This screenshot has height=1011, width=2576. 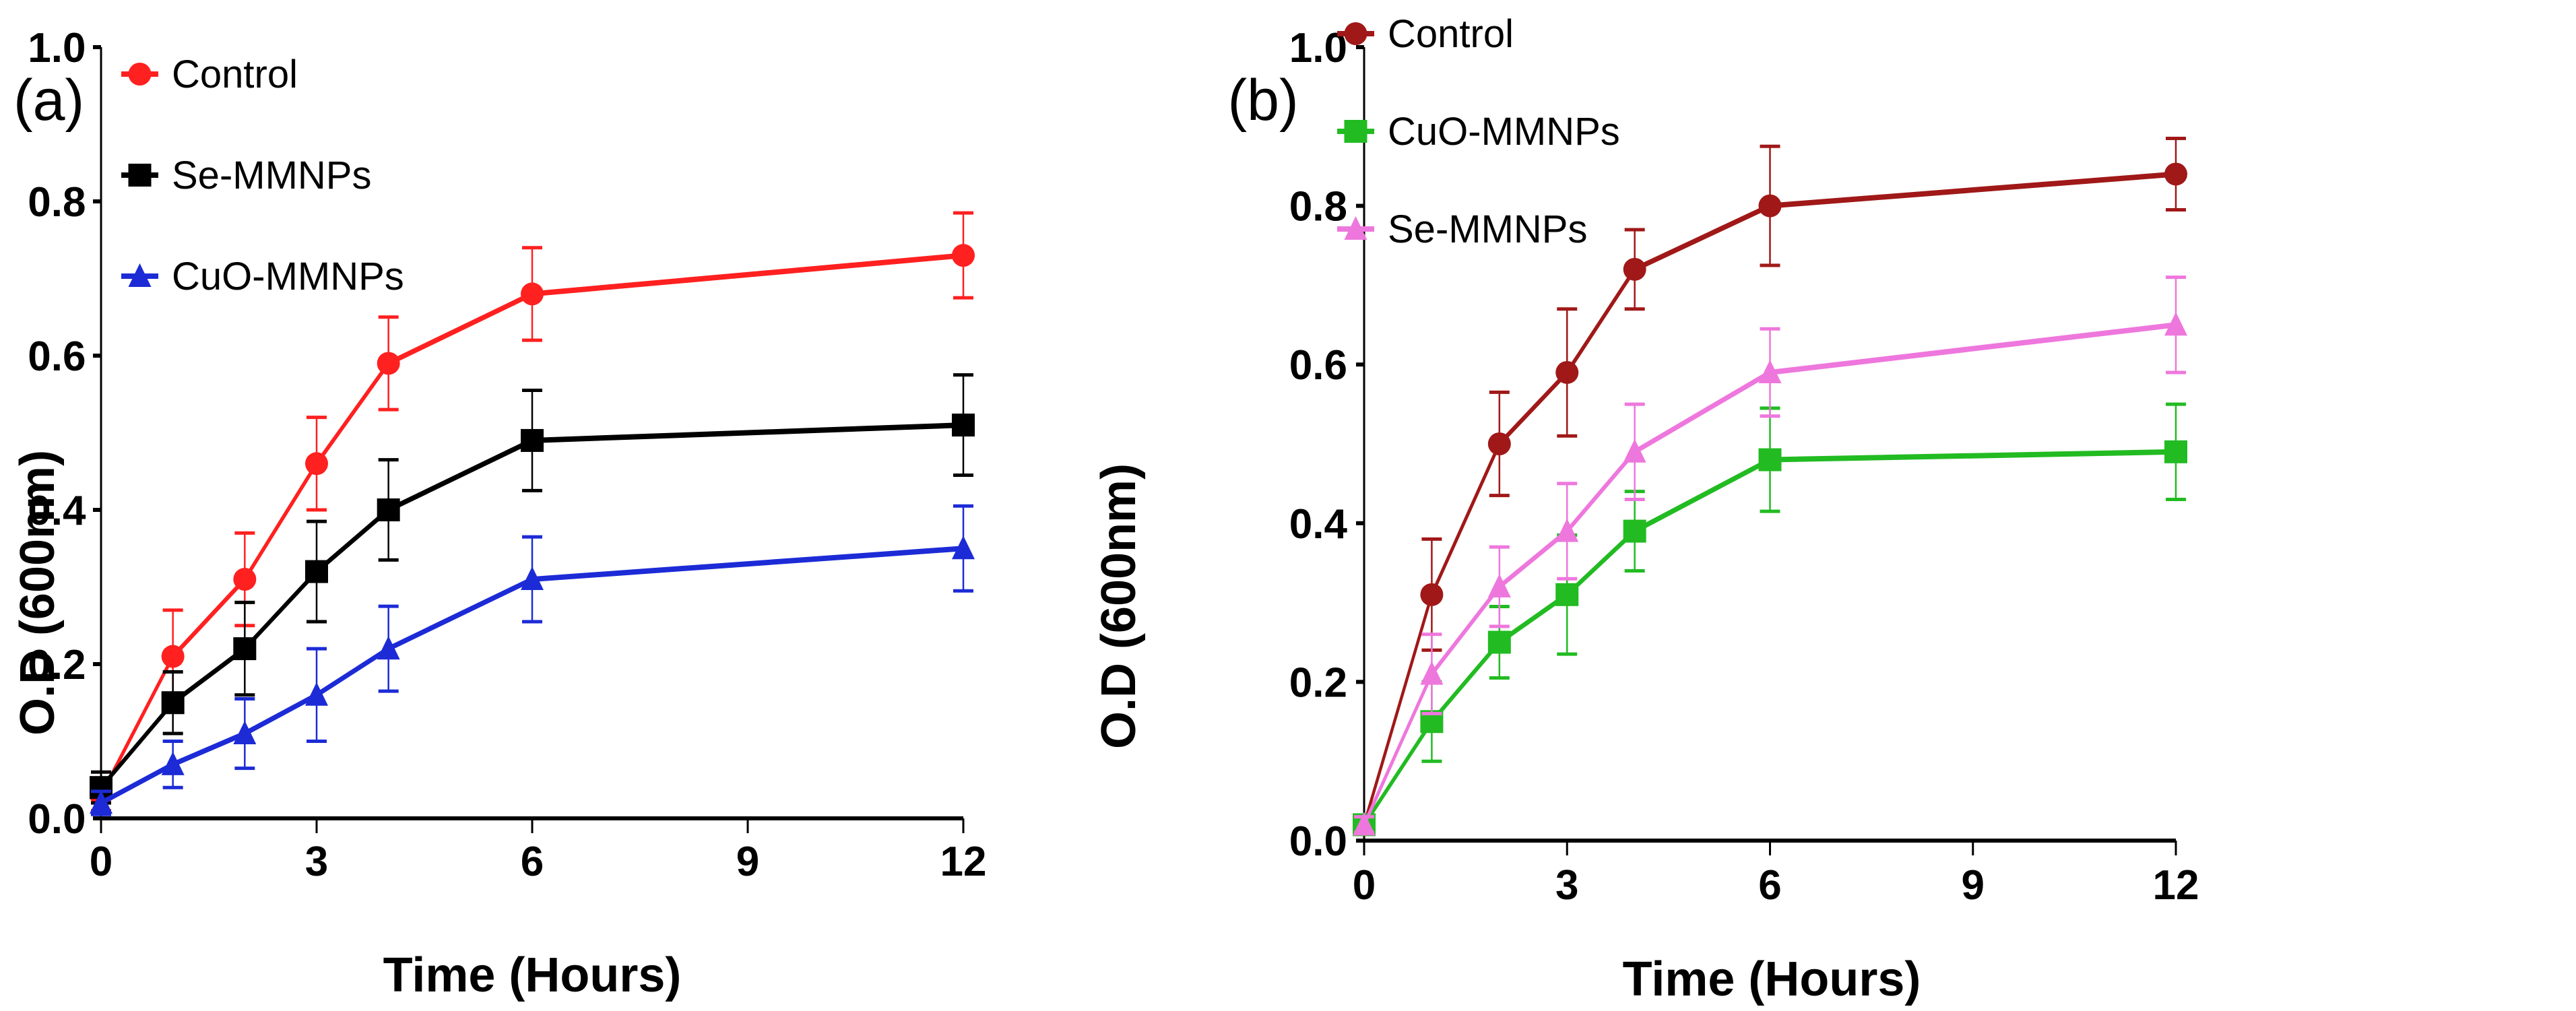 I want to click on panel-a-y-tick-label: 0.2, so click(x=57, y=665).